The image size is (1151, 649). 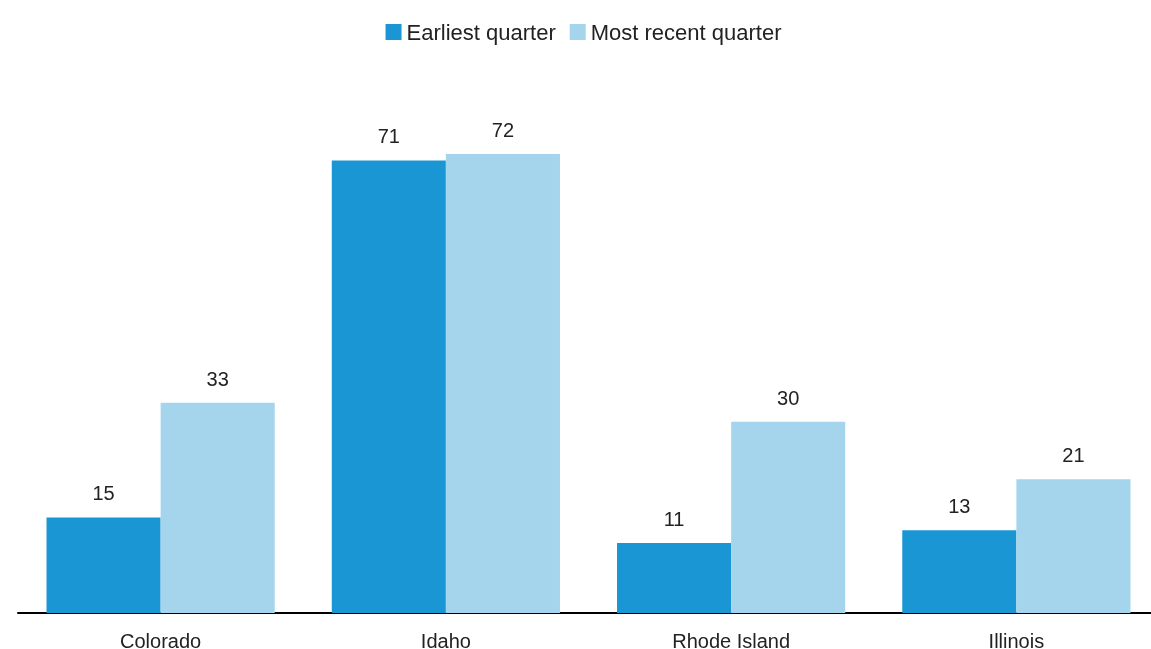 I want to click on data-label: 71, so click(x=388, y=136).